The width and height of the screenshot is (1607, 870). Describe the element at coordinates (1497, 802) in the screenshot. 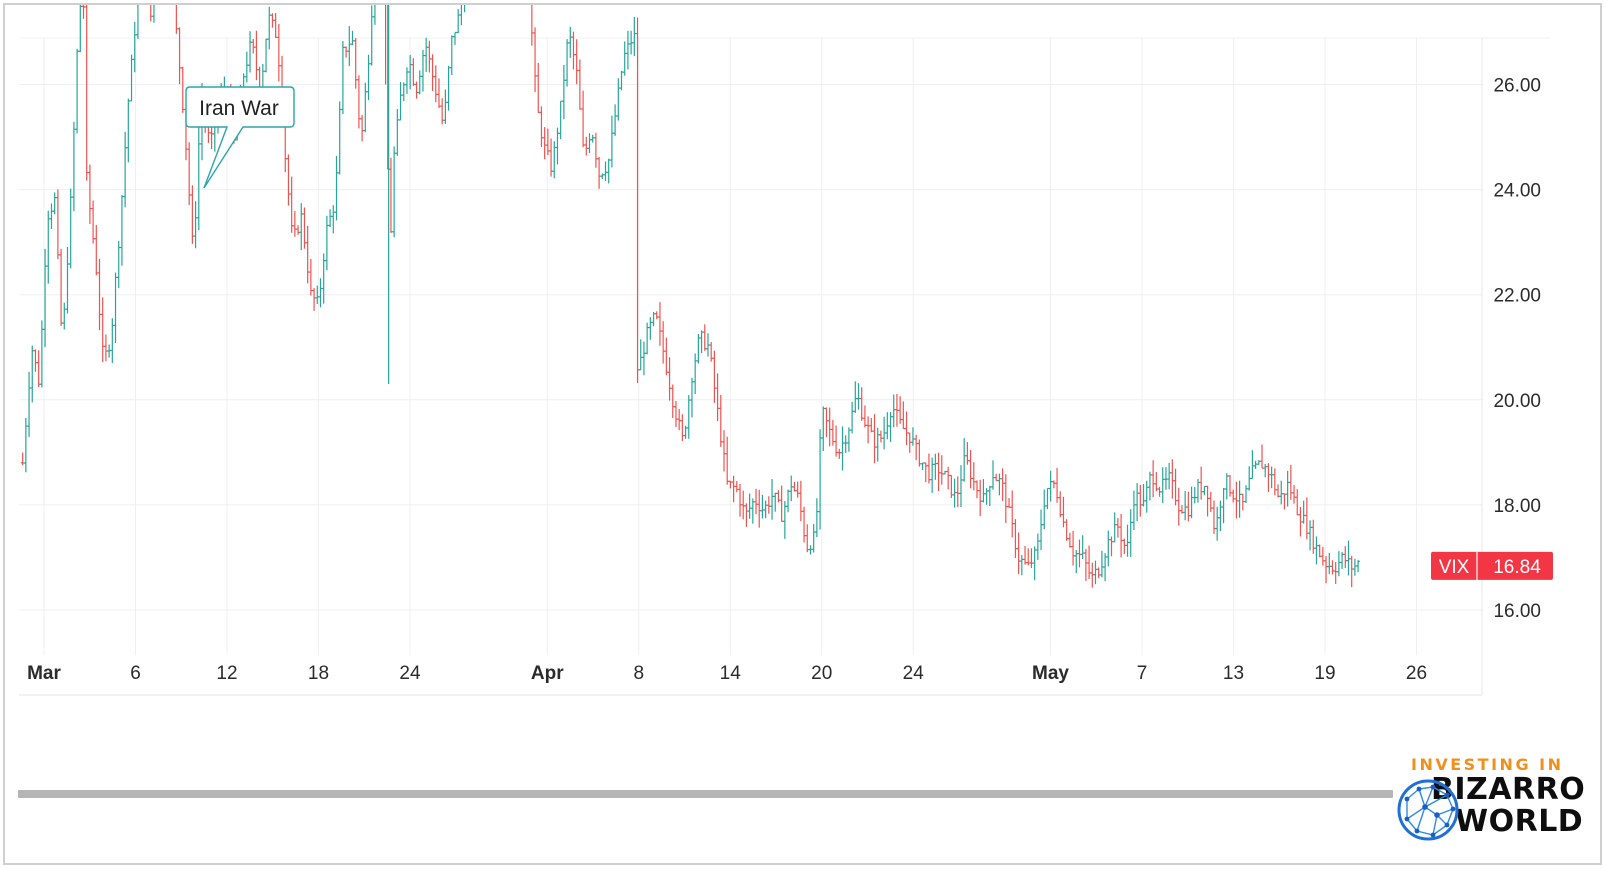

I see `bizarro-world-logo: INVESTING IN BIZARRO WORLD` at that location.